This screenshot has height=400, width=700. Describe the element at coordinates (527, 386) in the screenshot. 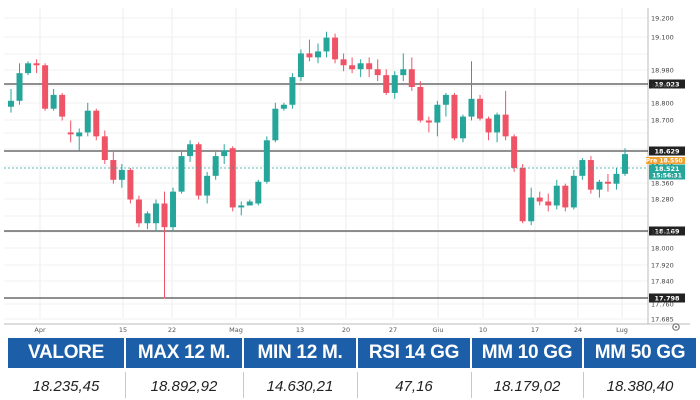

I see `value-mm-10gg: 18.179,02` at that location.